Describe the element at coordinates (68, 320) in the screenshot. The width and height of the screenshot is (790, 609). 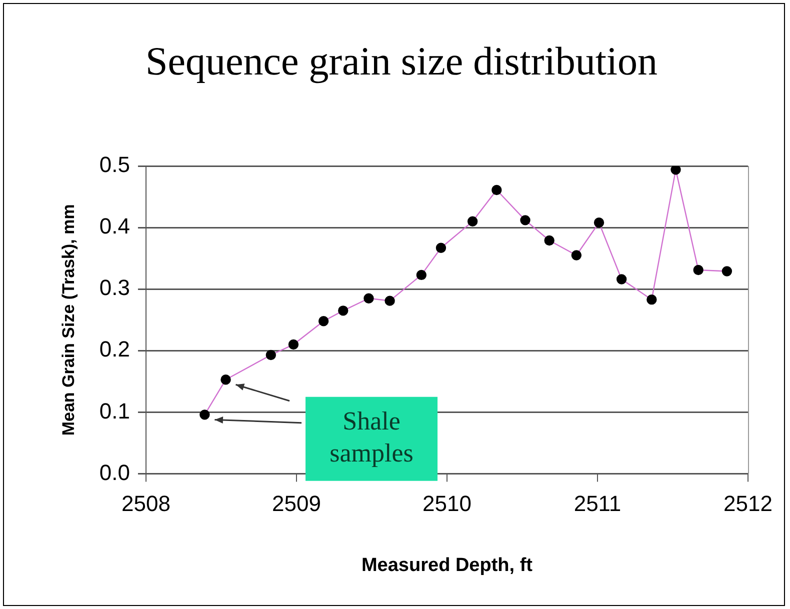
I see `y-axis-title: Mean Grain Size (Trask), mm` at that location.